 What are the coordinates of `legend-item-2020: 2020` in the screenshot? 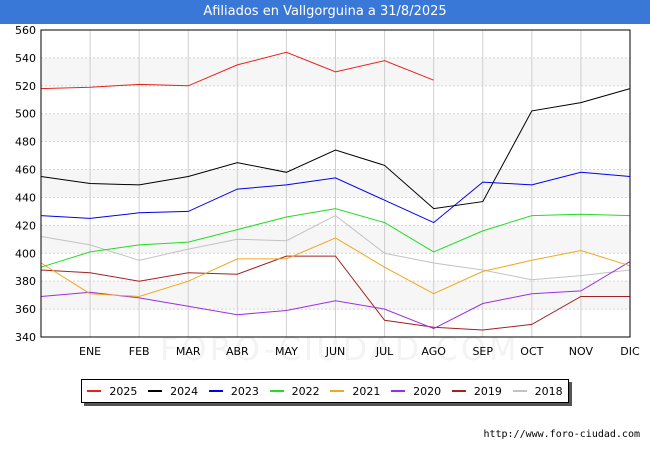 It's located at (416, 391).